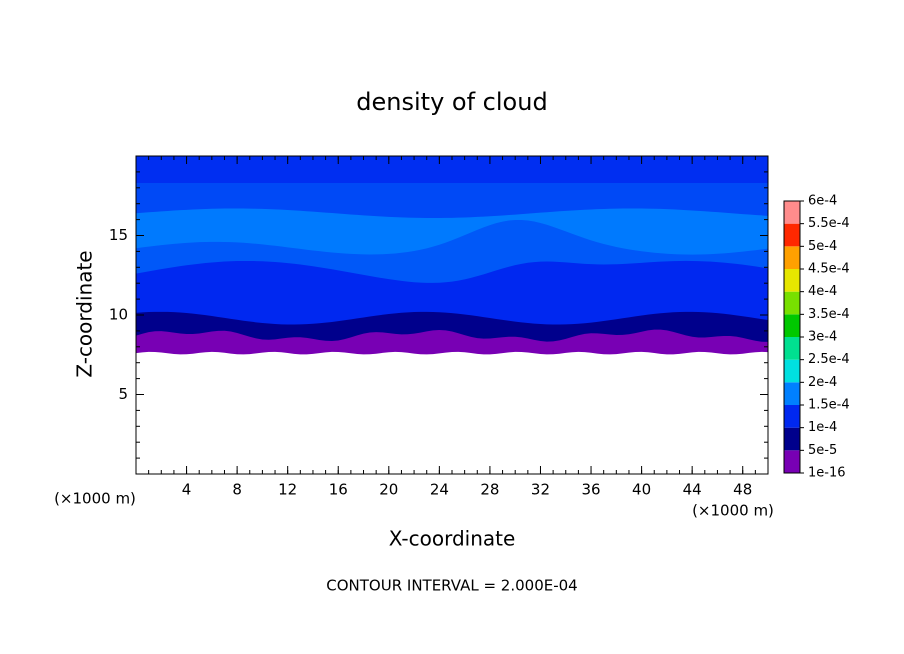 The image size is (904, 654). I want to click on x-tick-label: 20, so click(388, 490).